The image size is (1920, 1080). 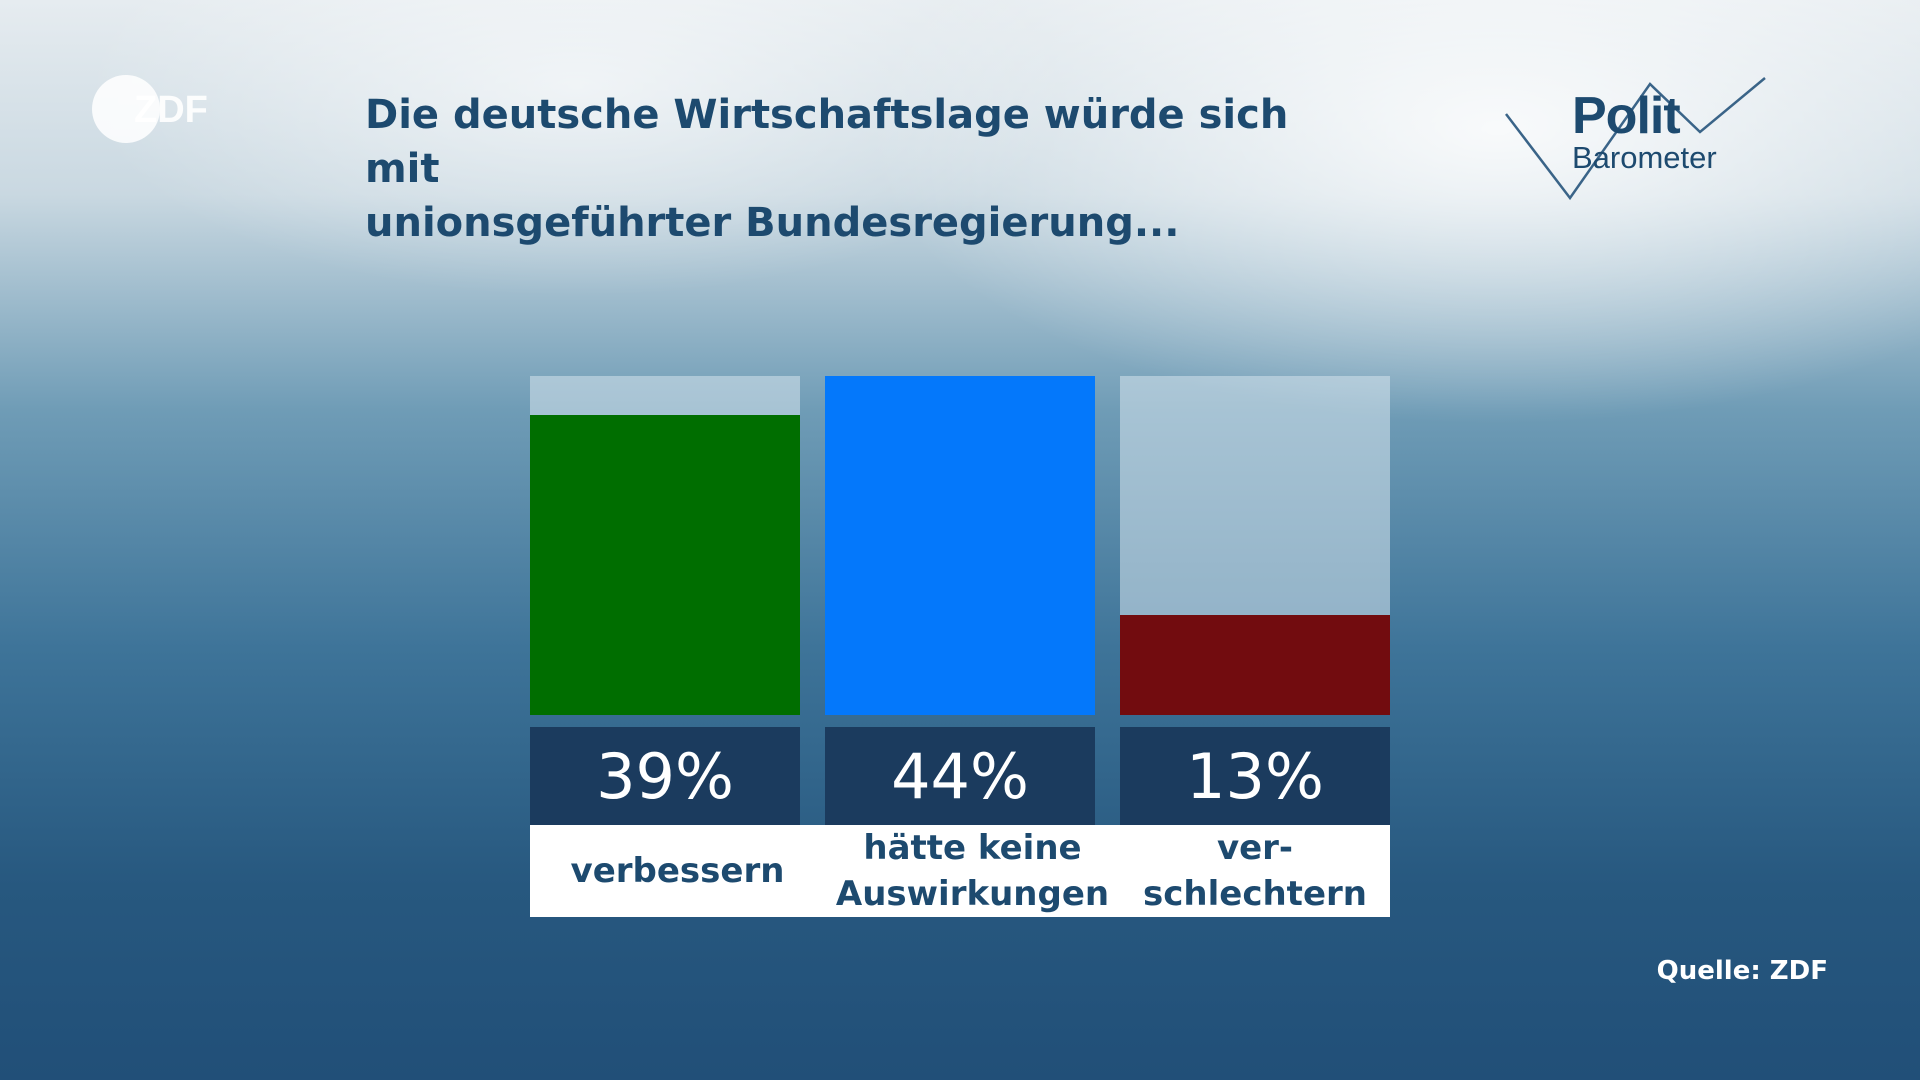 What do you see at coordinates (972, 871) in the screenshot?
I see `category-label-keine-auswirkungen: hätte keine Auswirkungen` at bounding box center [972, 871].